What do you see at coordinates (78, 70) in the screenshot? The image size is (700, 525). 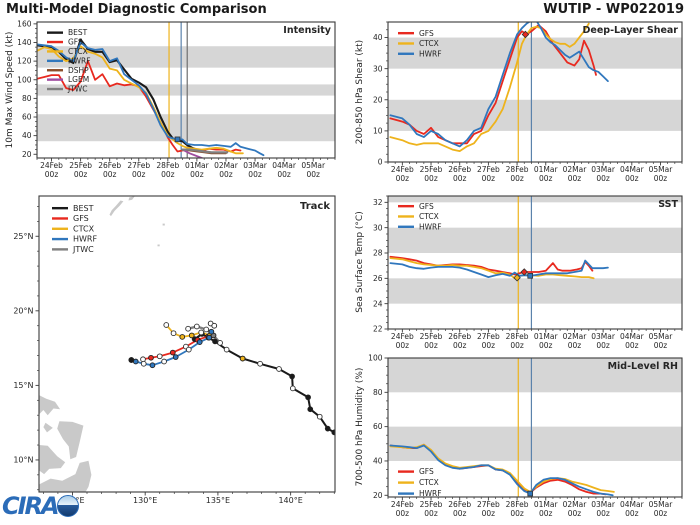 I see `svg-text: DSHP` at bounding box center [78, 70].